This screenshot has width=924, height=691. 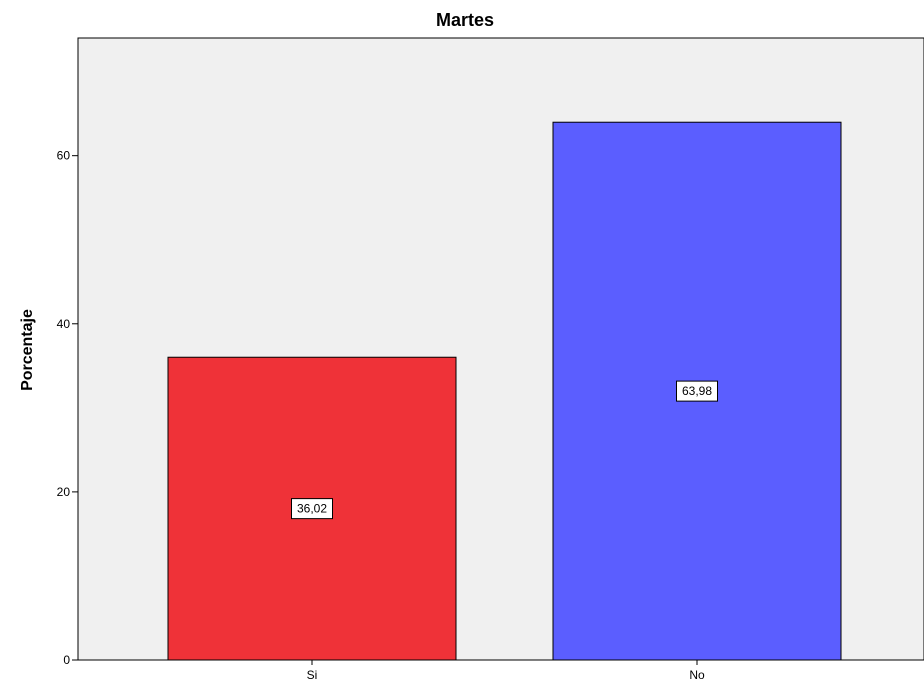 I want to click on chart-title: Martes, so click(x=465, y=20).